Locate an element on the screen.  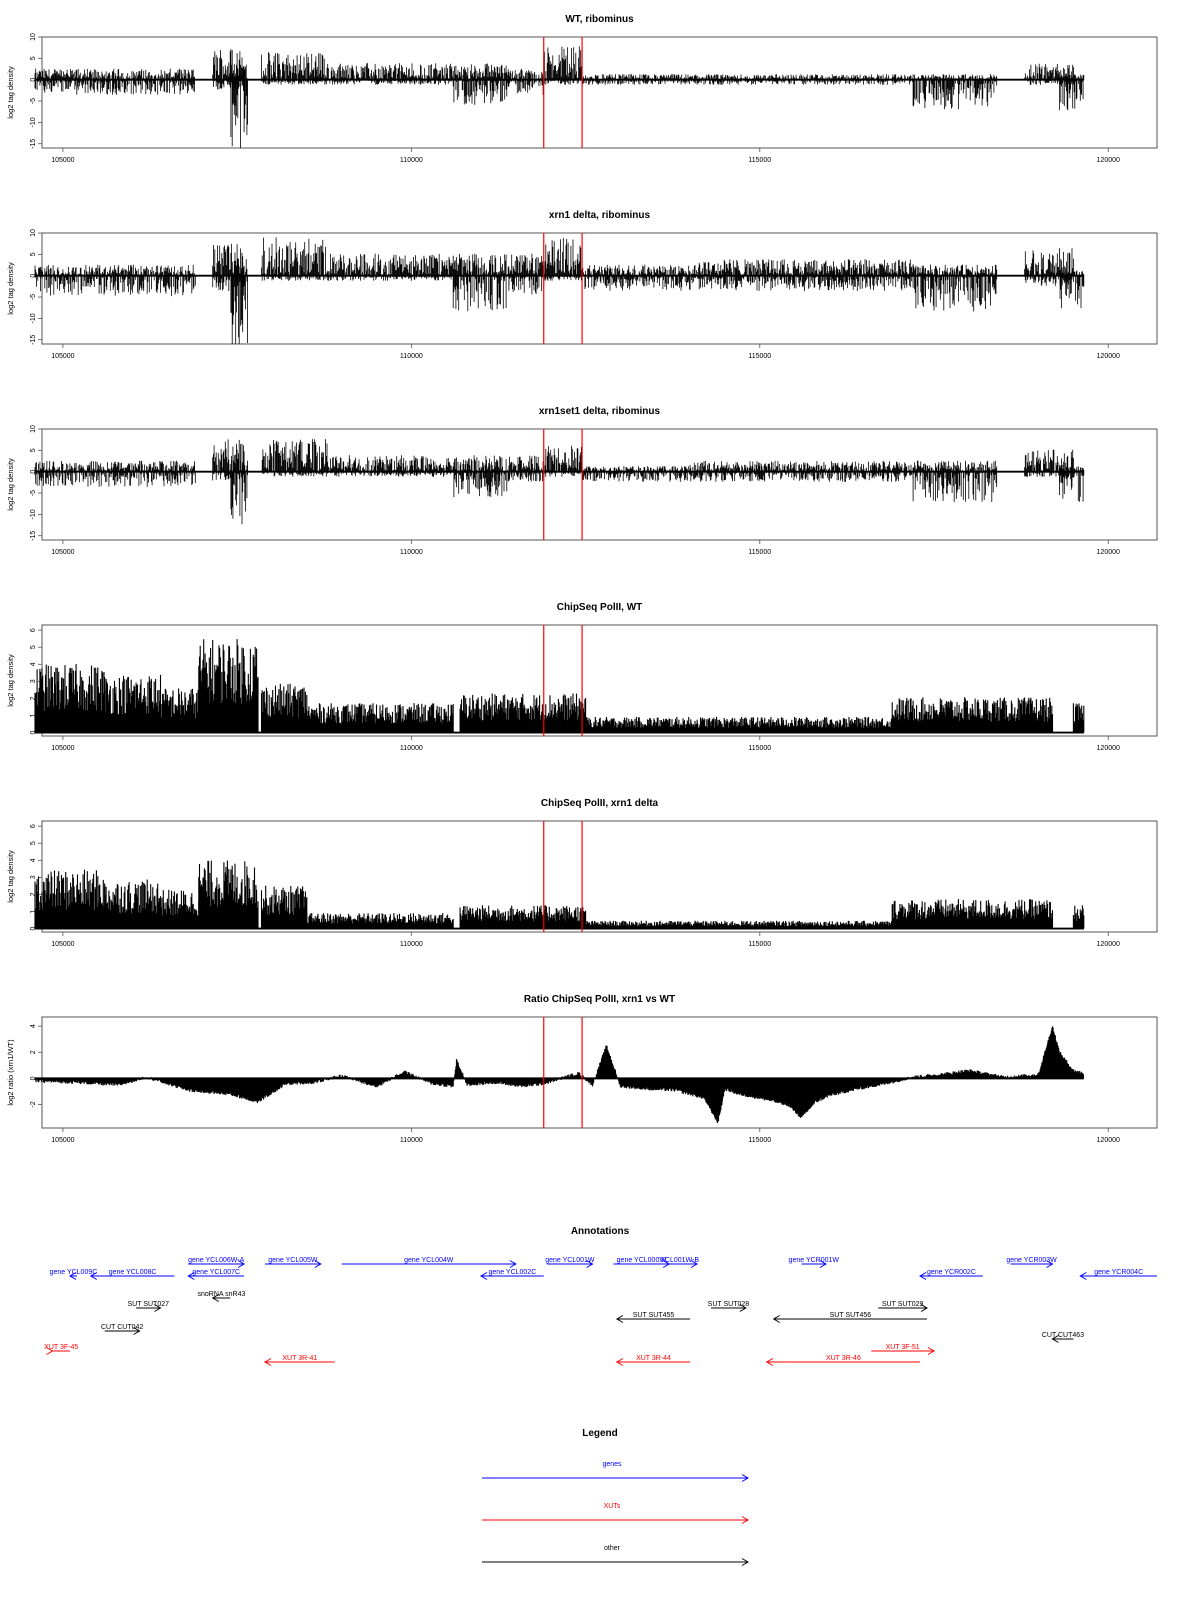
panel-title: xrn1 delta, ribominus is located at coordinates (600, 215).